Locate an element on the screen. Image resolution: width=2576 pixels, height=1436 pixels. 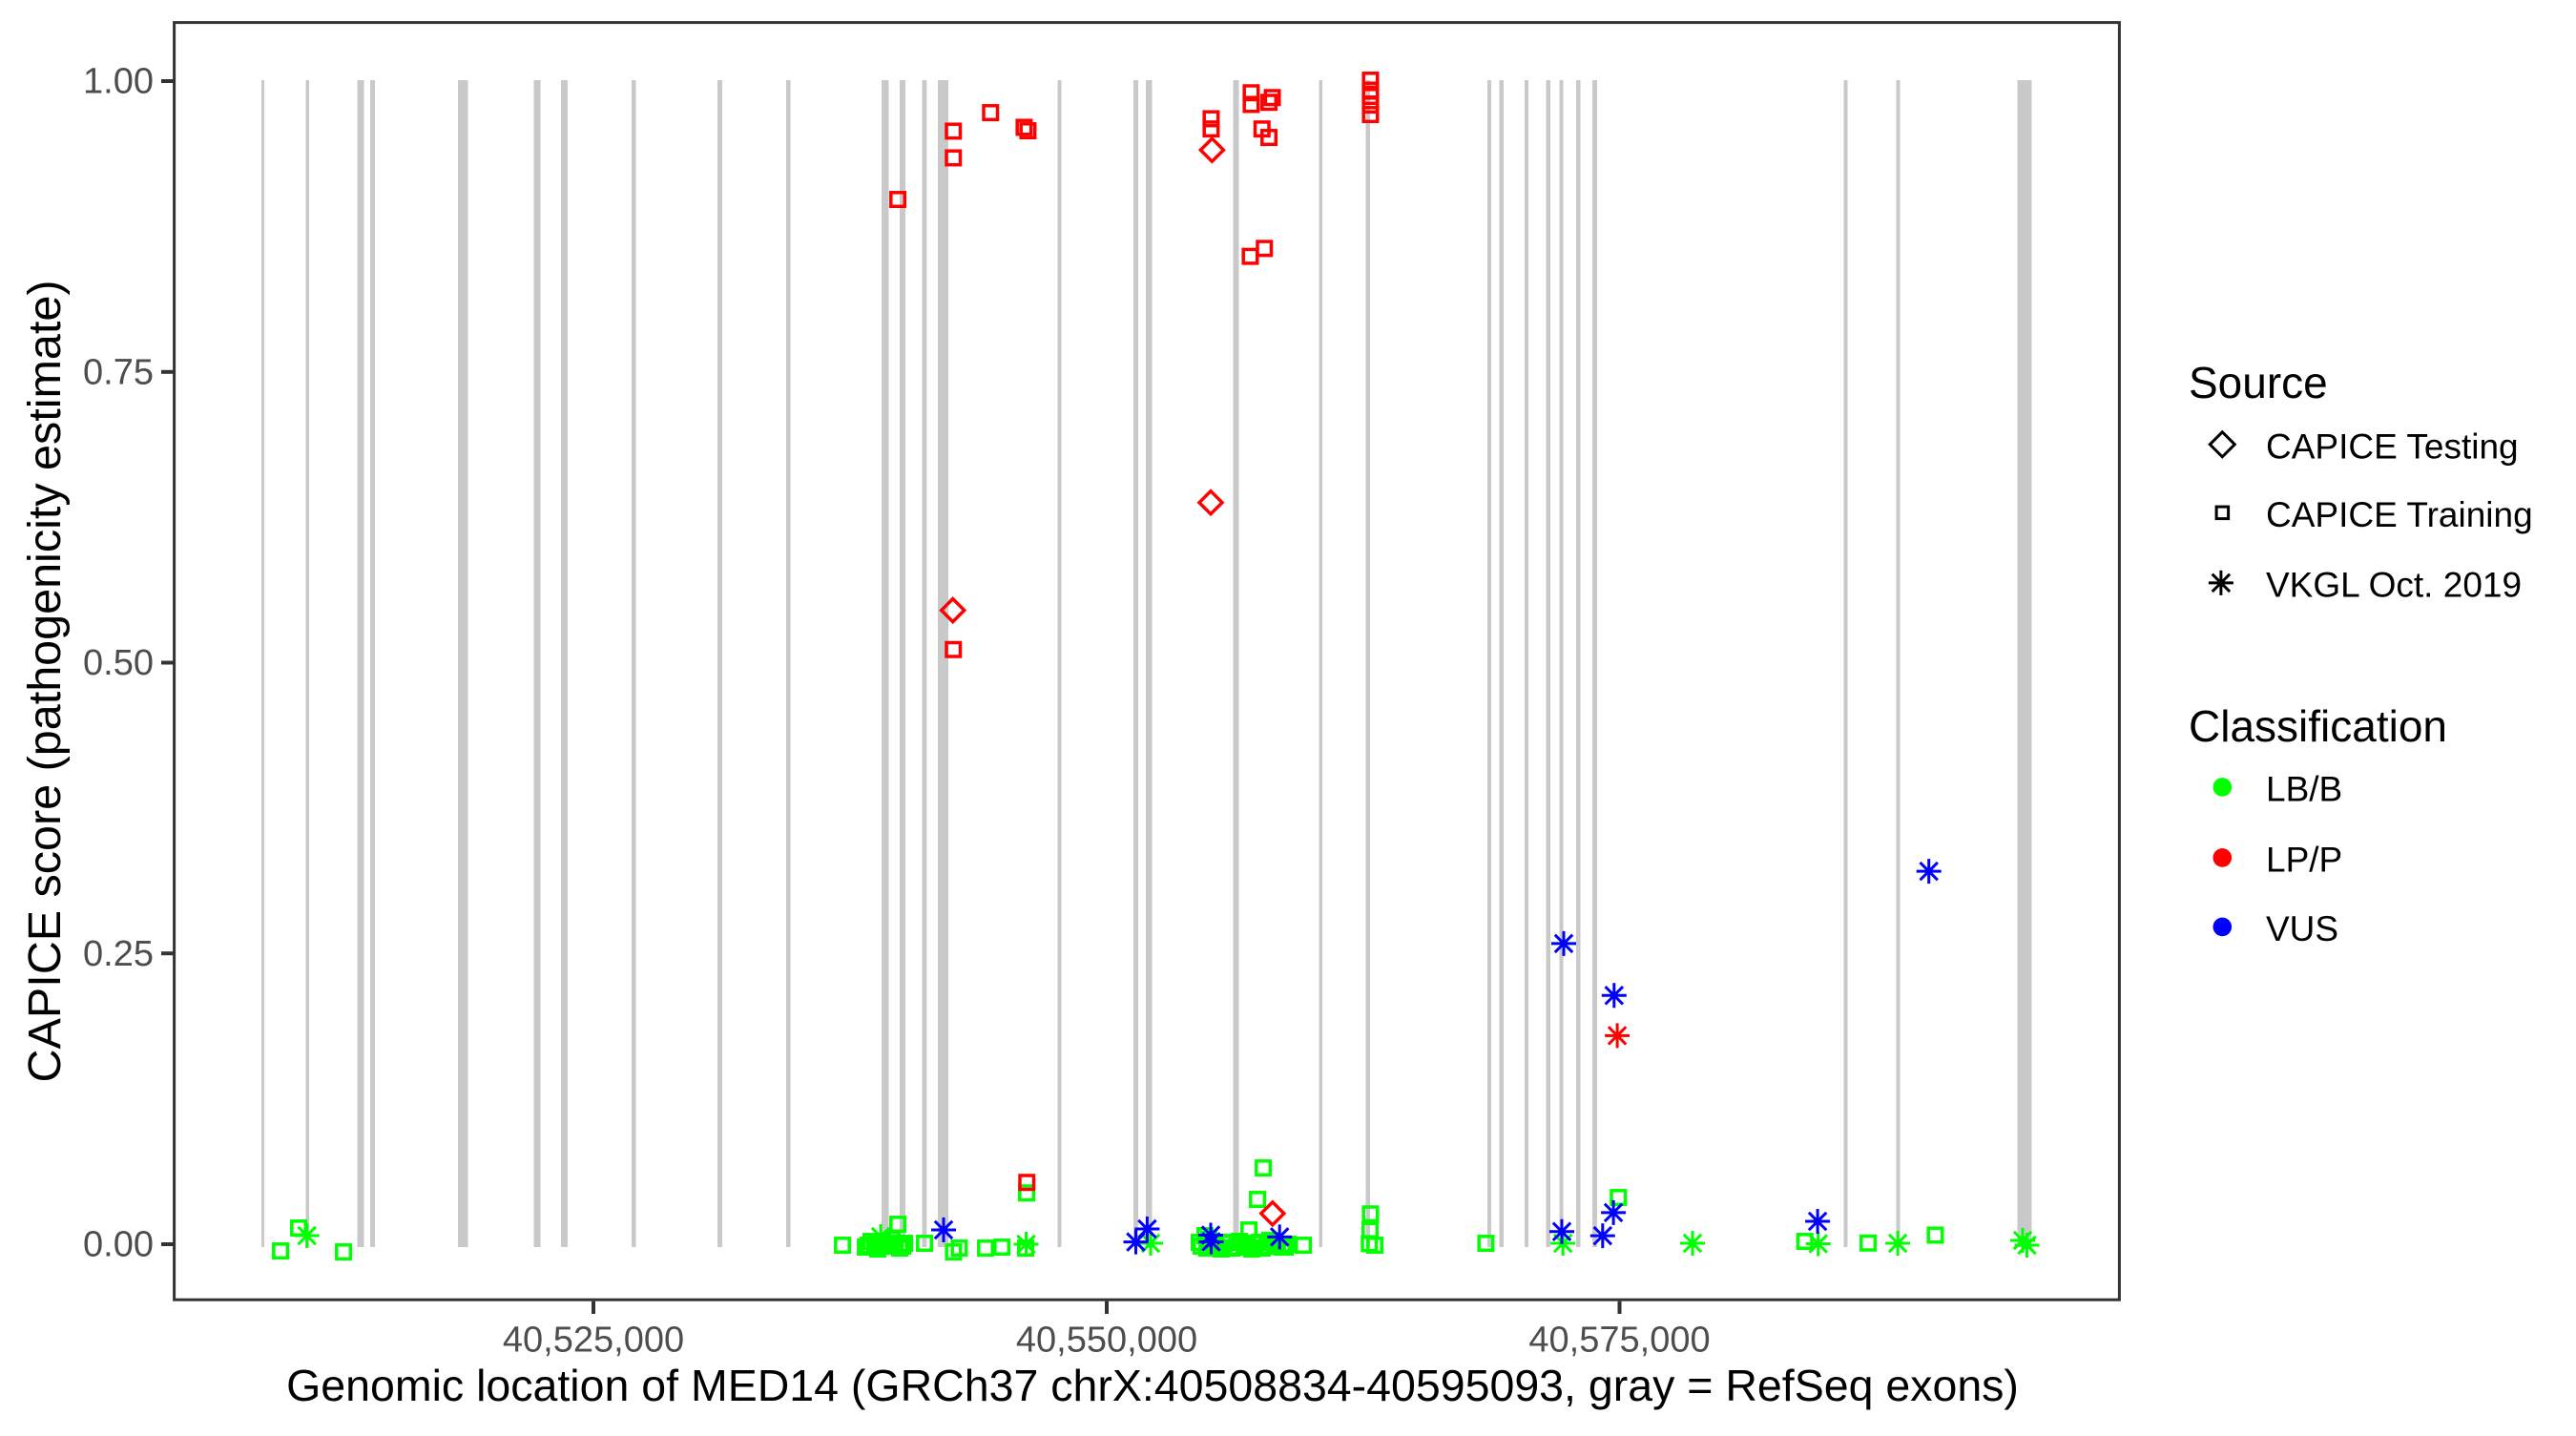
svg-text: LB/B is located at coordinates (2304, 788).